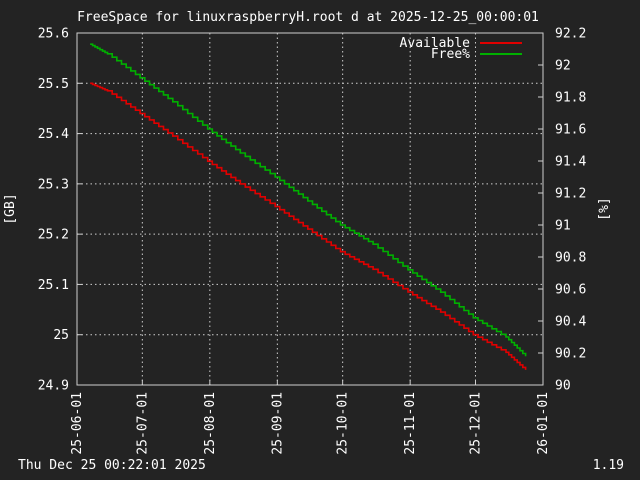 The height and width of the screenshot is (480, 640). What do you see at coordinates (277, 423) in the screenshot?
I see `x-tick-label: 25-09-01` at bounding box center [277, 423].